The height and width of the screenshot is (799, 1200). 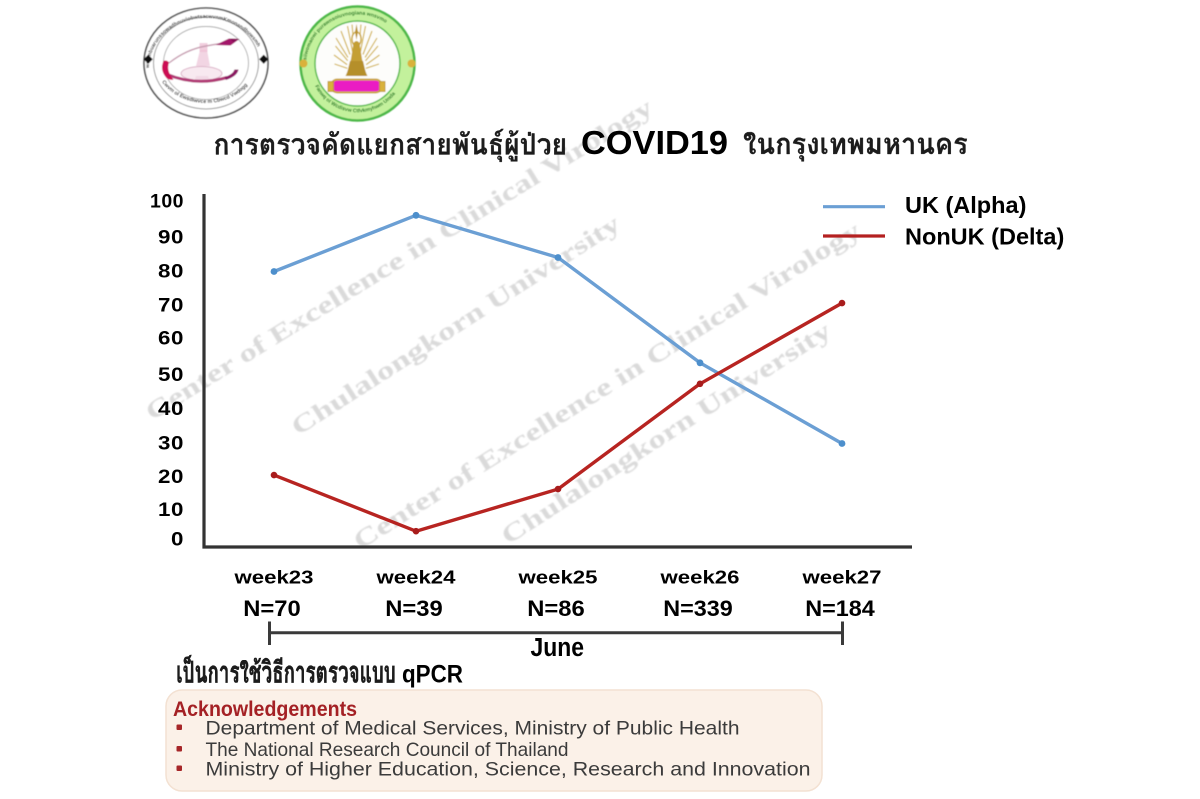 What do you see at coordinates (171, 306) in the screenshot?
I see `svg-text: 70` at bounding box center [171, 306].